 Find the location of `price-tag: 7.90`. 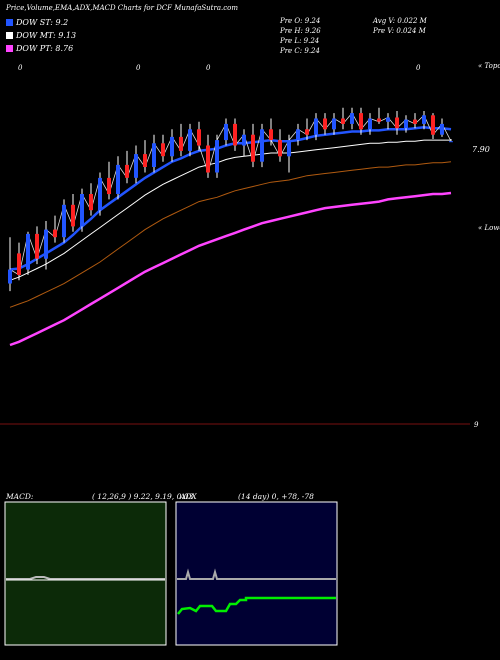

price-tag: 7.90 is located at coordinates (481, 149).